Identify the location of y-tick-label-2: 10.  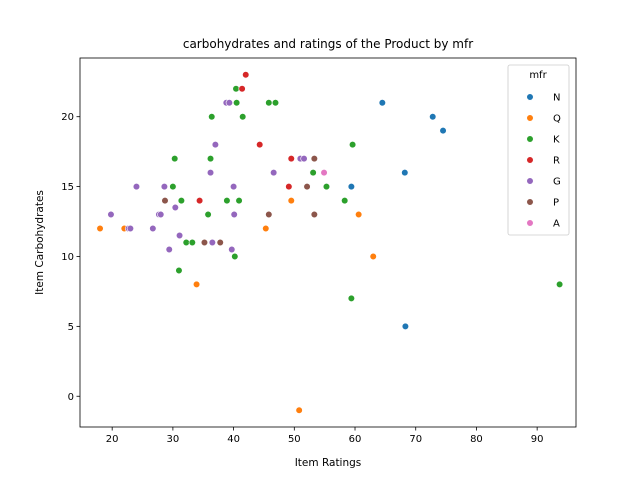
(67, 257).